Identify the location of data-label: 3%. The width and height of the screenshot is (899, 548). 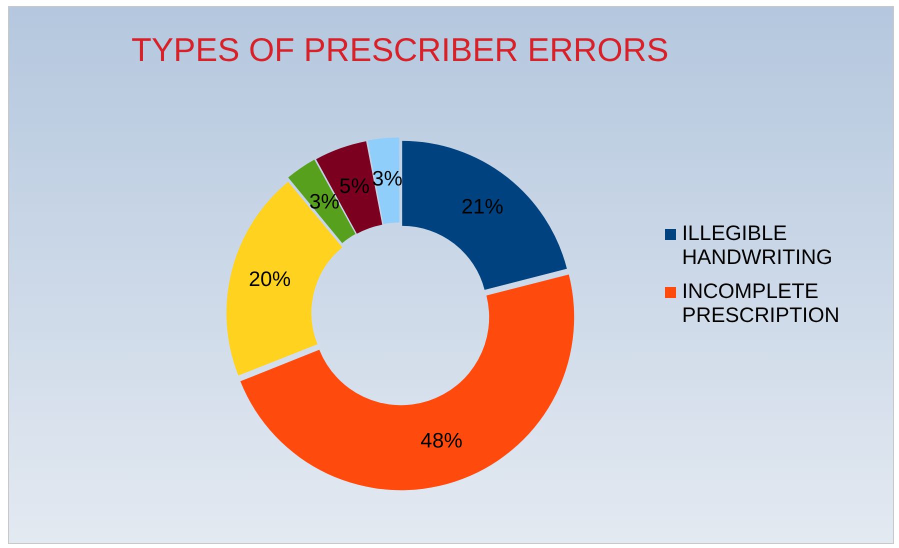
(387, 179).